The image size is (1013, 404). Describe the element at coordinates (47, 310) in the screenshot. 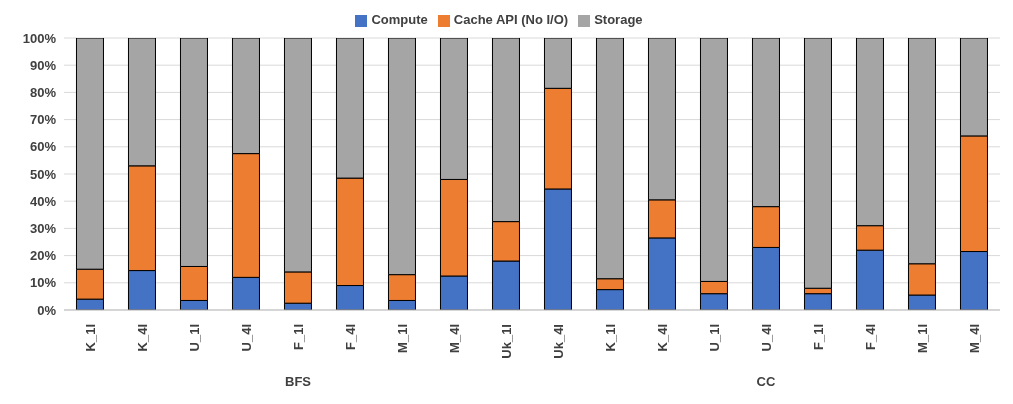

I see `y-tick-label: 0%` at that location.